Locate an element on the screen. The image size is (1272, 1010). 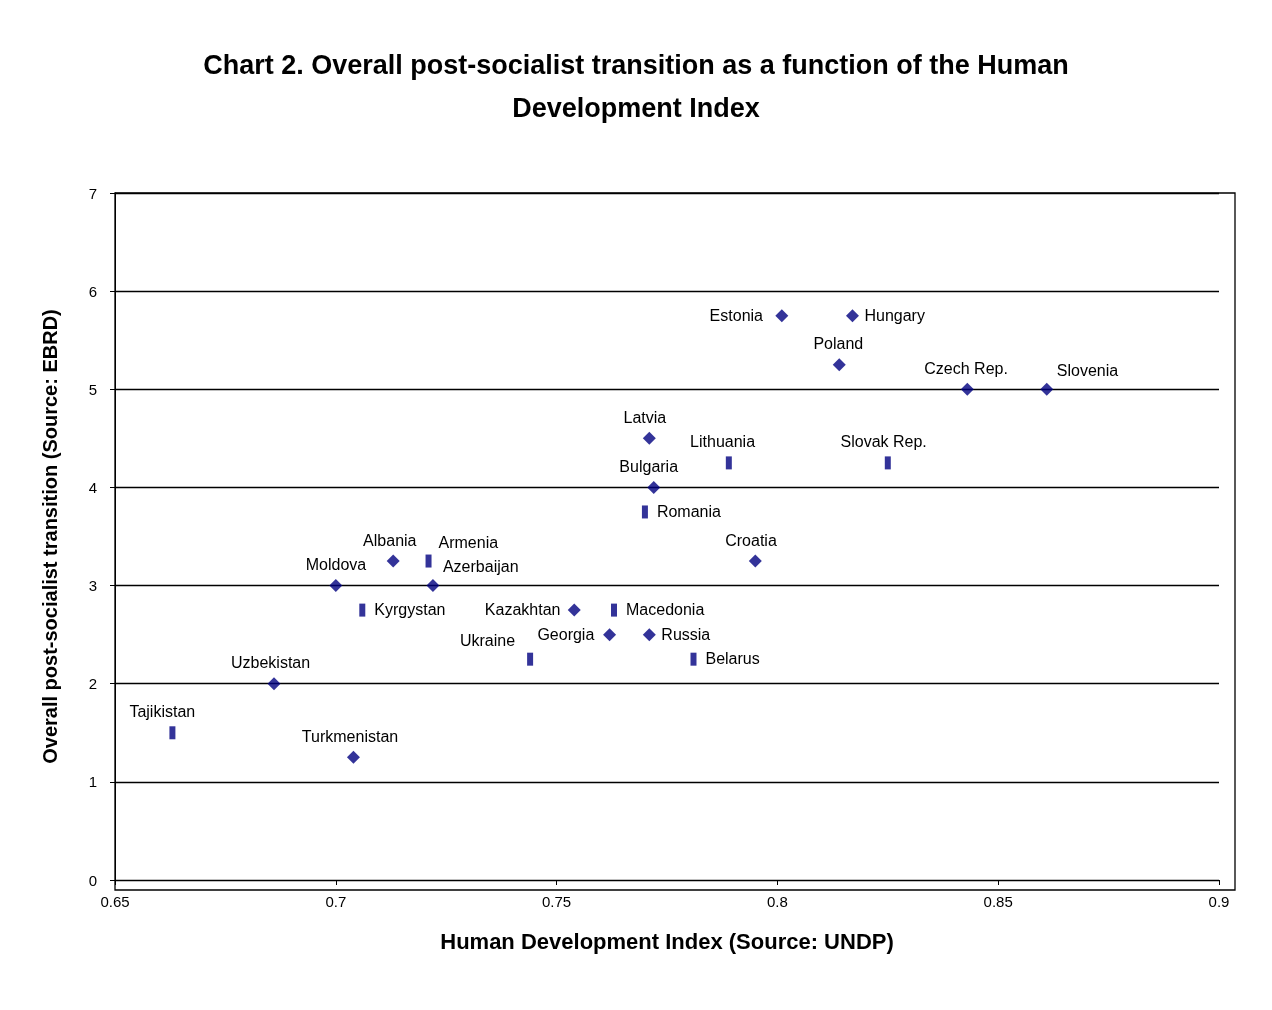
y-tick-label: 2 is located at coordinates (92, 684).